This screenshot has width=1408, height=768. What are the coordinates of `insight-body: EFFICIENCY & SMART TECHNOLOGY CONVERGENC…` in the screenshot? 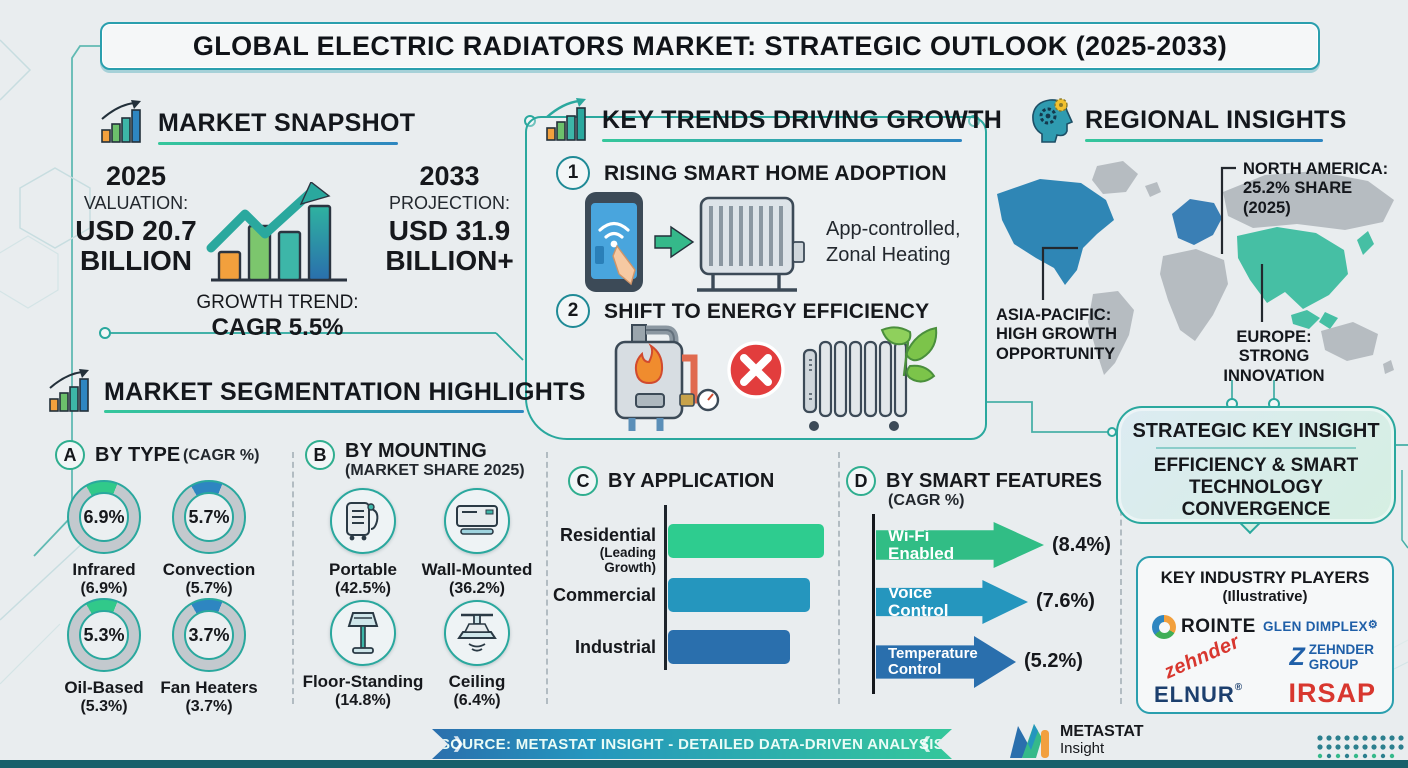 It's located at (1256, 487).